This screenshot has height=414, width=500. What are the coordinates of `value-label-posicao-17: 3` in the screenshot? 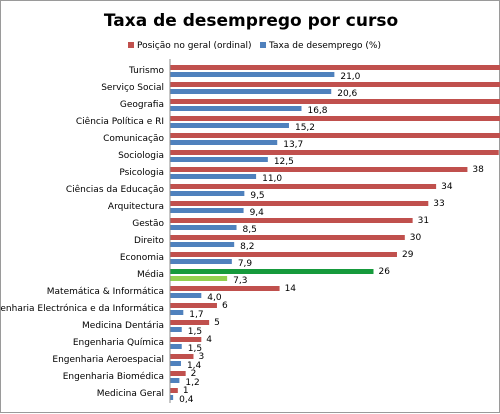 It's located at (201, 357).